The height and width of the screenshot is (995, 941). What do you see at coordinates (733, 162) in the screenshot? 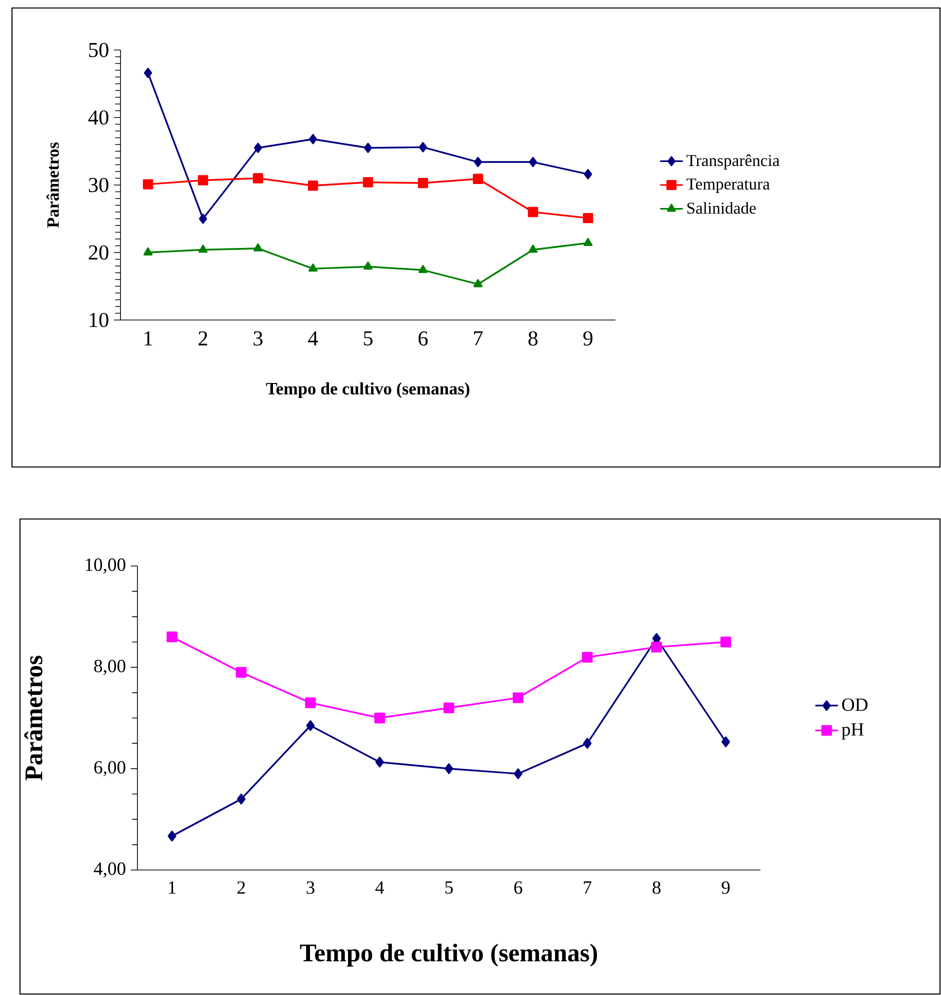
I see `legend-label: Transparência` at bounding box center [733, 162].